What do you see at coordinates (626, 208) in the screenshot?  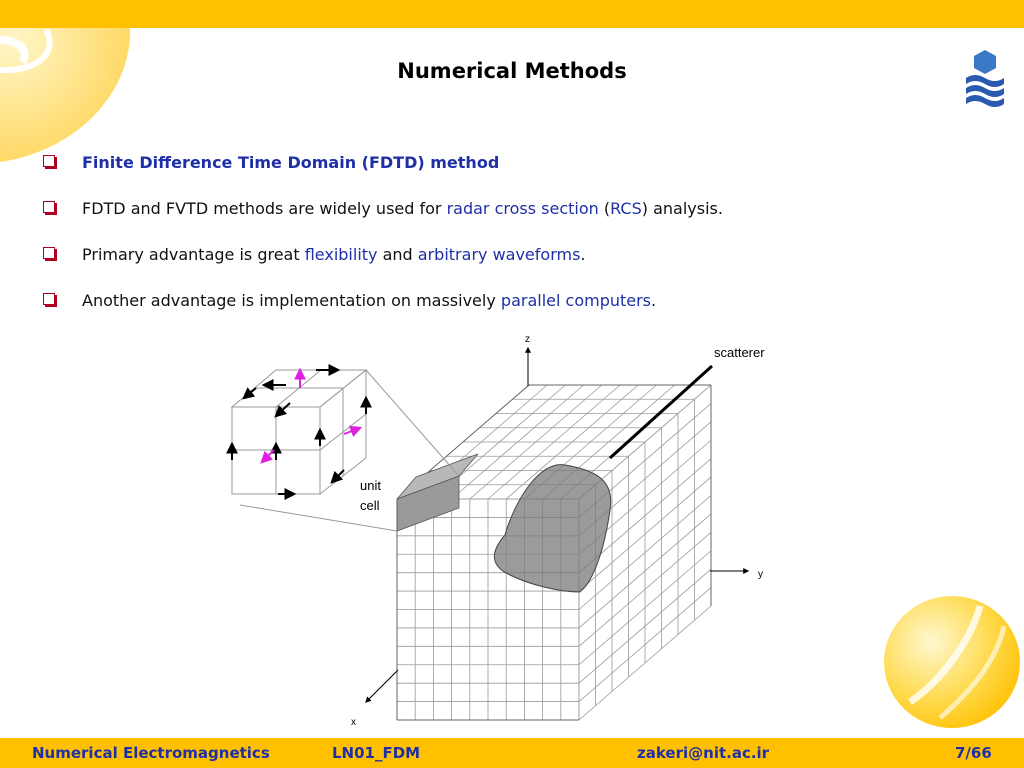 I see `highlight-text: RCS` at bounding box center [626, 208].